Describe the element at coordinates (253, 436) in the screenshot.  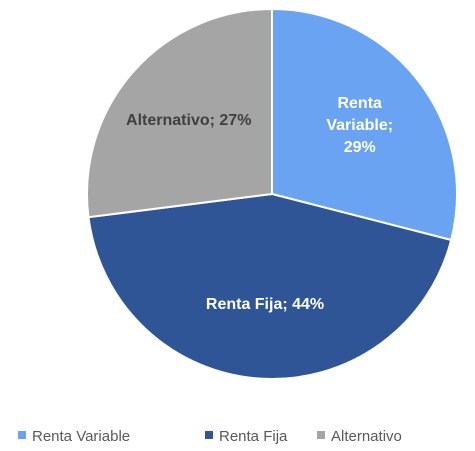
I see `legend-label: Renta Fija` at that location.